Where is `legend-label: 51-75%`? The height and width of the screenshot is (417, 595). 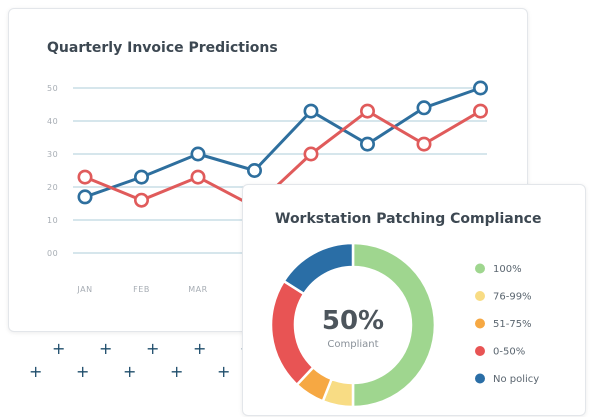 legend-label: 51-75% is located at coordinates (512, 324).